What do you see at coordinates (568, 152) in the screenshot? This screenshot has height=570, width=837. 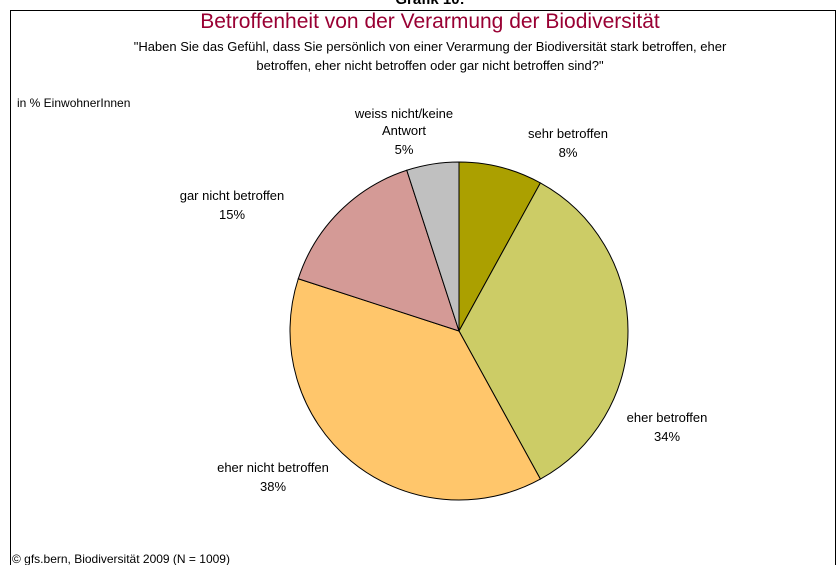 I see `slice-value-label: 8%` at bounding box center [568, 152].